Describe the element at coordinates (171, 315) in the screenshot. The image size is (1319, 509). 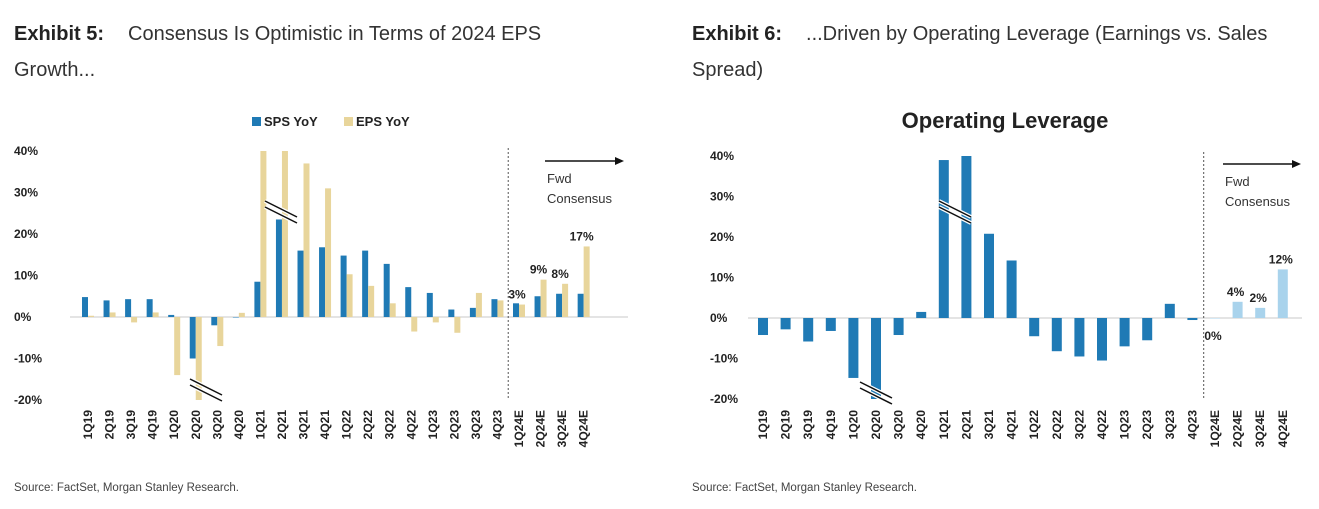
I see `sps-bar-1q20` at that location.